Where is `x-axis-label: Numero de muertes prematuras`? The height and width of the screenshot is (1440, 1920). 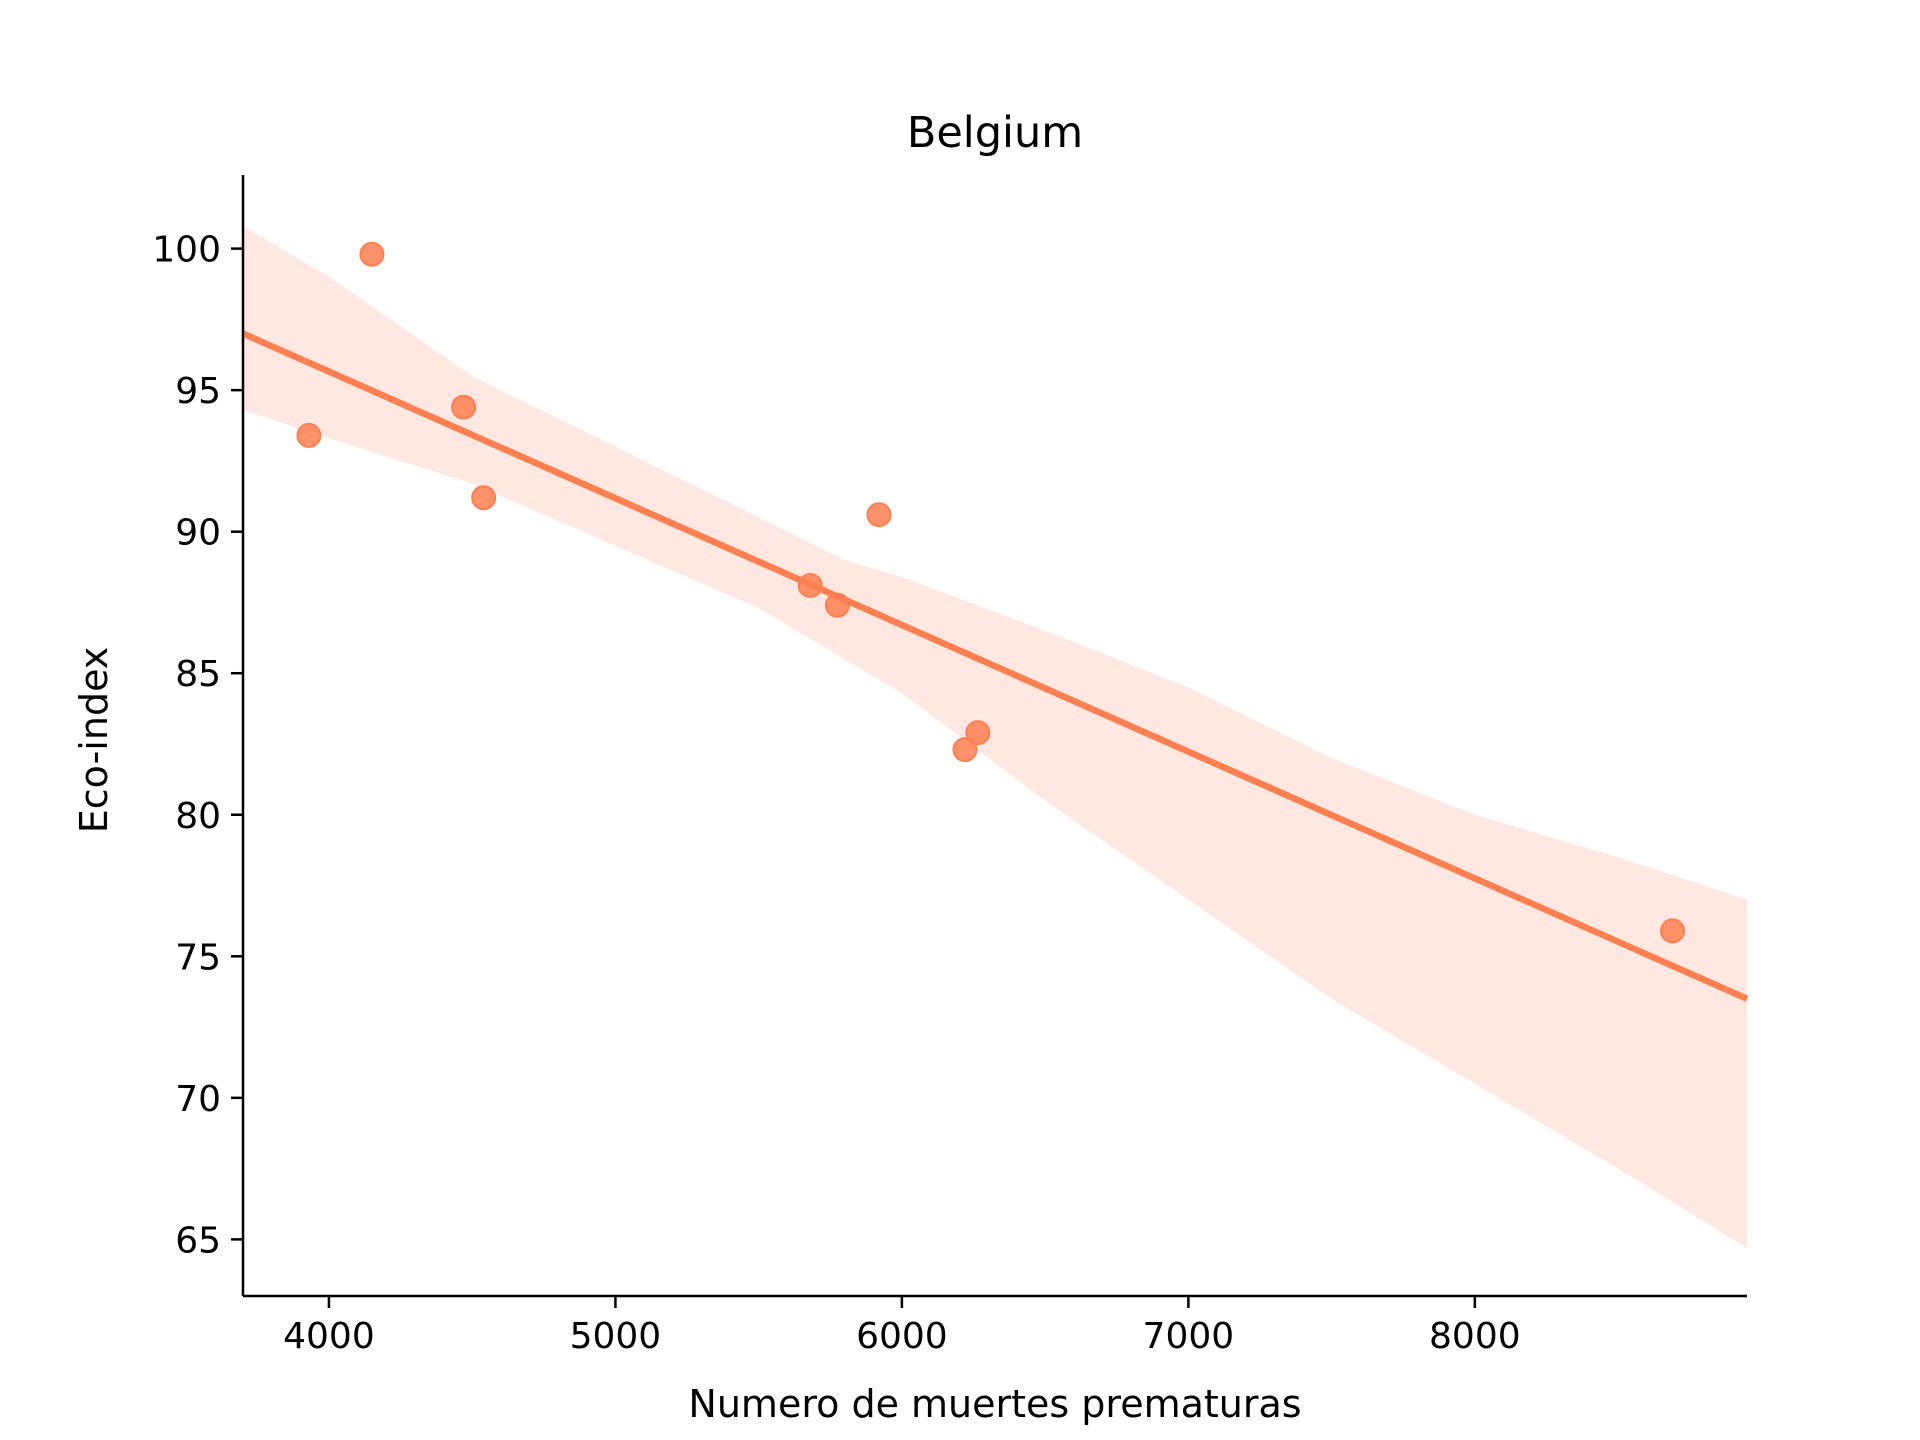
x-axis-label: Numero de muertes prematuras is located at coordinates (994, 1404).